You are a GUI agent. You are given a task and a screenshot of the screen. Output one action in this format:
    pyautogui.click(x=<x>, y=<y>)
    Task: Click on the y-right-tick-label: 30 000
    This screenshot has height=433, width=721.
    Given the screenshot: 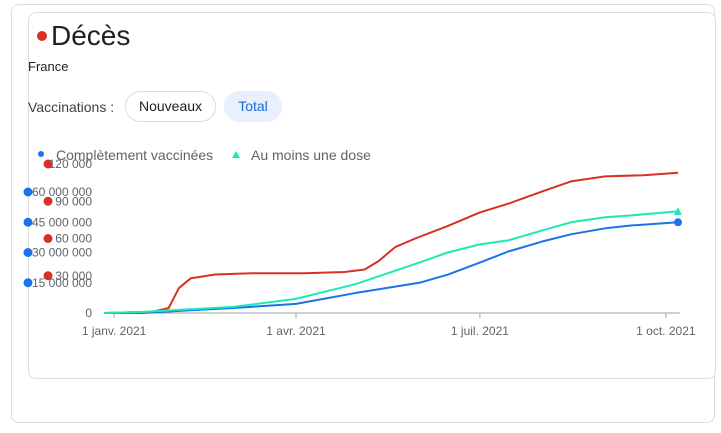 What is the action you would take?
    pyautogui.click(x=73, y=276)
    